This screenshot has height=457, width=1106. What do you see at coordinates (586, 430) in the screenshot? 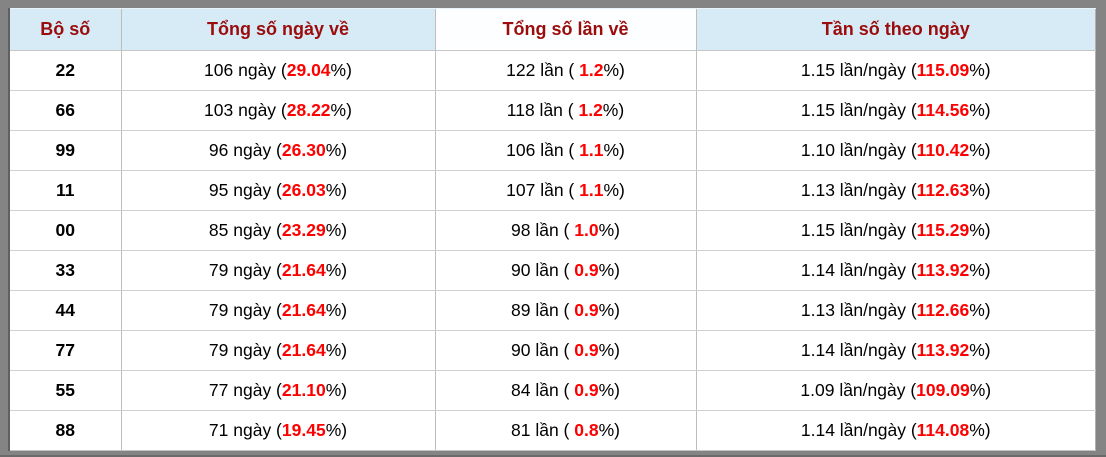
I see `times-percent: 0.8` at bounding box center [586, 430].